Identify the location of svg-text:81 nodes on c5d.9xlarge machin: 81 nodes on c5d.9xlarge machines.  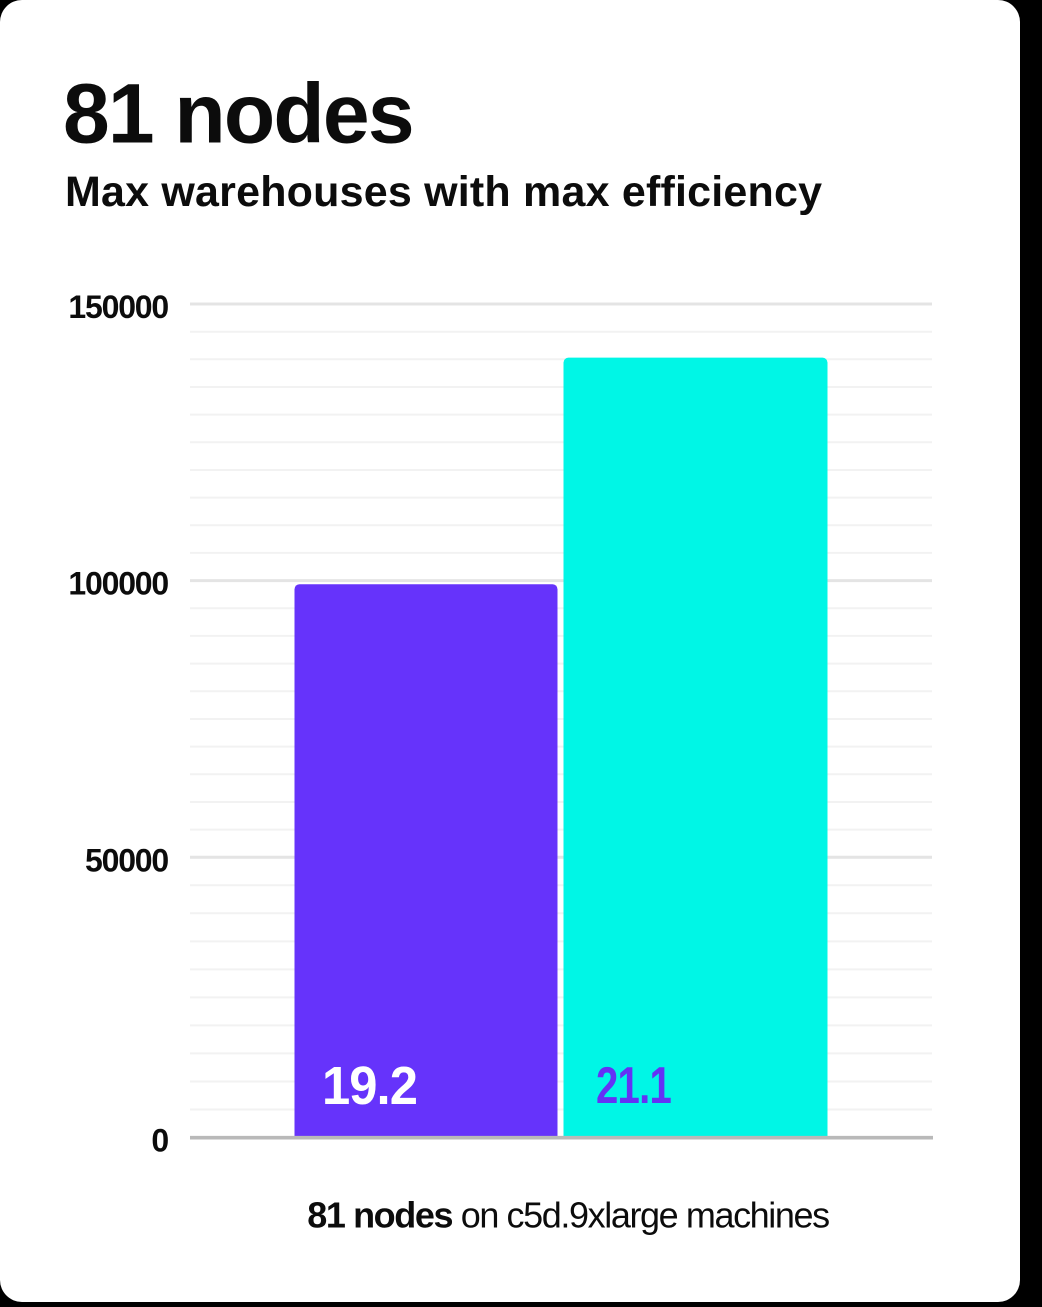
(568, 1214).